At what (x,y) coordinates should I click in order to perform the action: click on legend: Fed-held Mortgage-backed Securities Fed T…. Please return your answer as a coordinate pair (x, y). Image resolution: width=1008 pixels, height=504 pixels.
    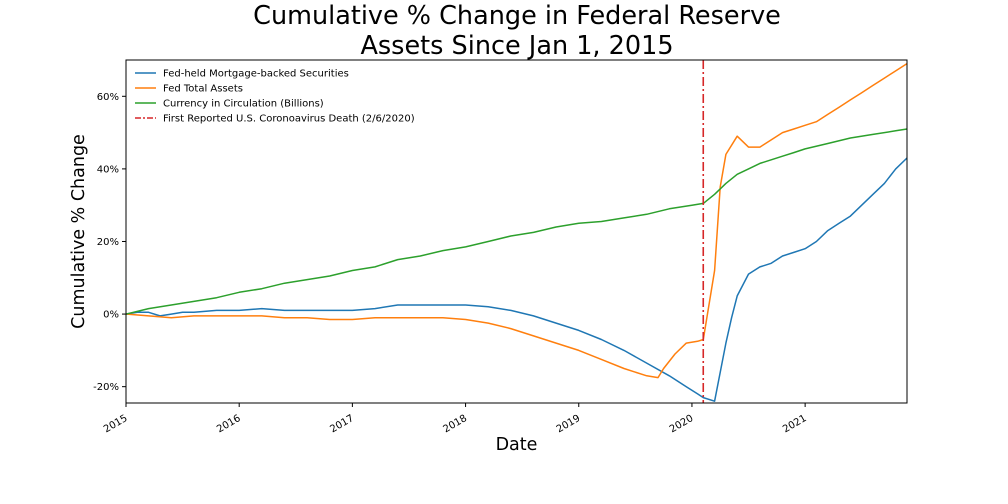
    Looking at the image, I should click on (275, 97).